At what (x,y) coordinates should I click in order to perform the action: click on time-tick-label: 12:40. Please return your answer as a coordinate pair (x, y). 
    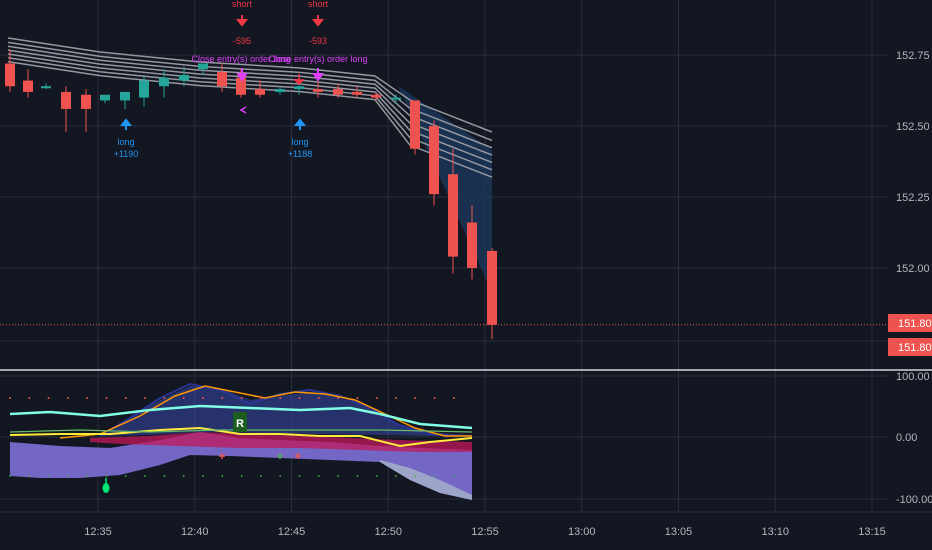
    Looking at the image, I should click on (195, 532).